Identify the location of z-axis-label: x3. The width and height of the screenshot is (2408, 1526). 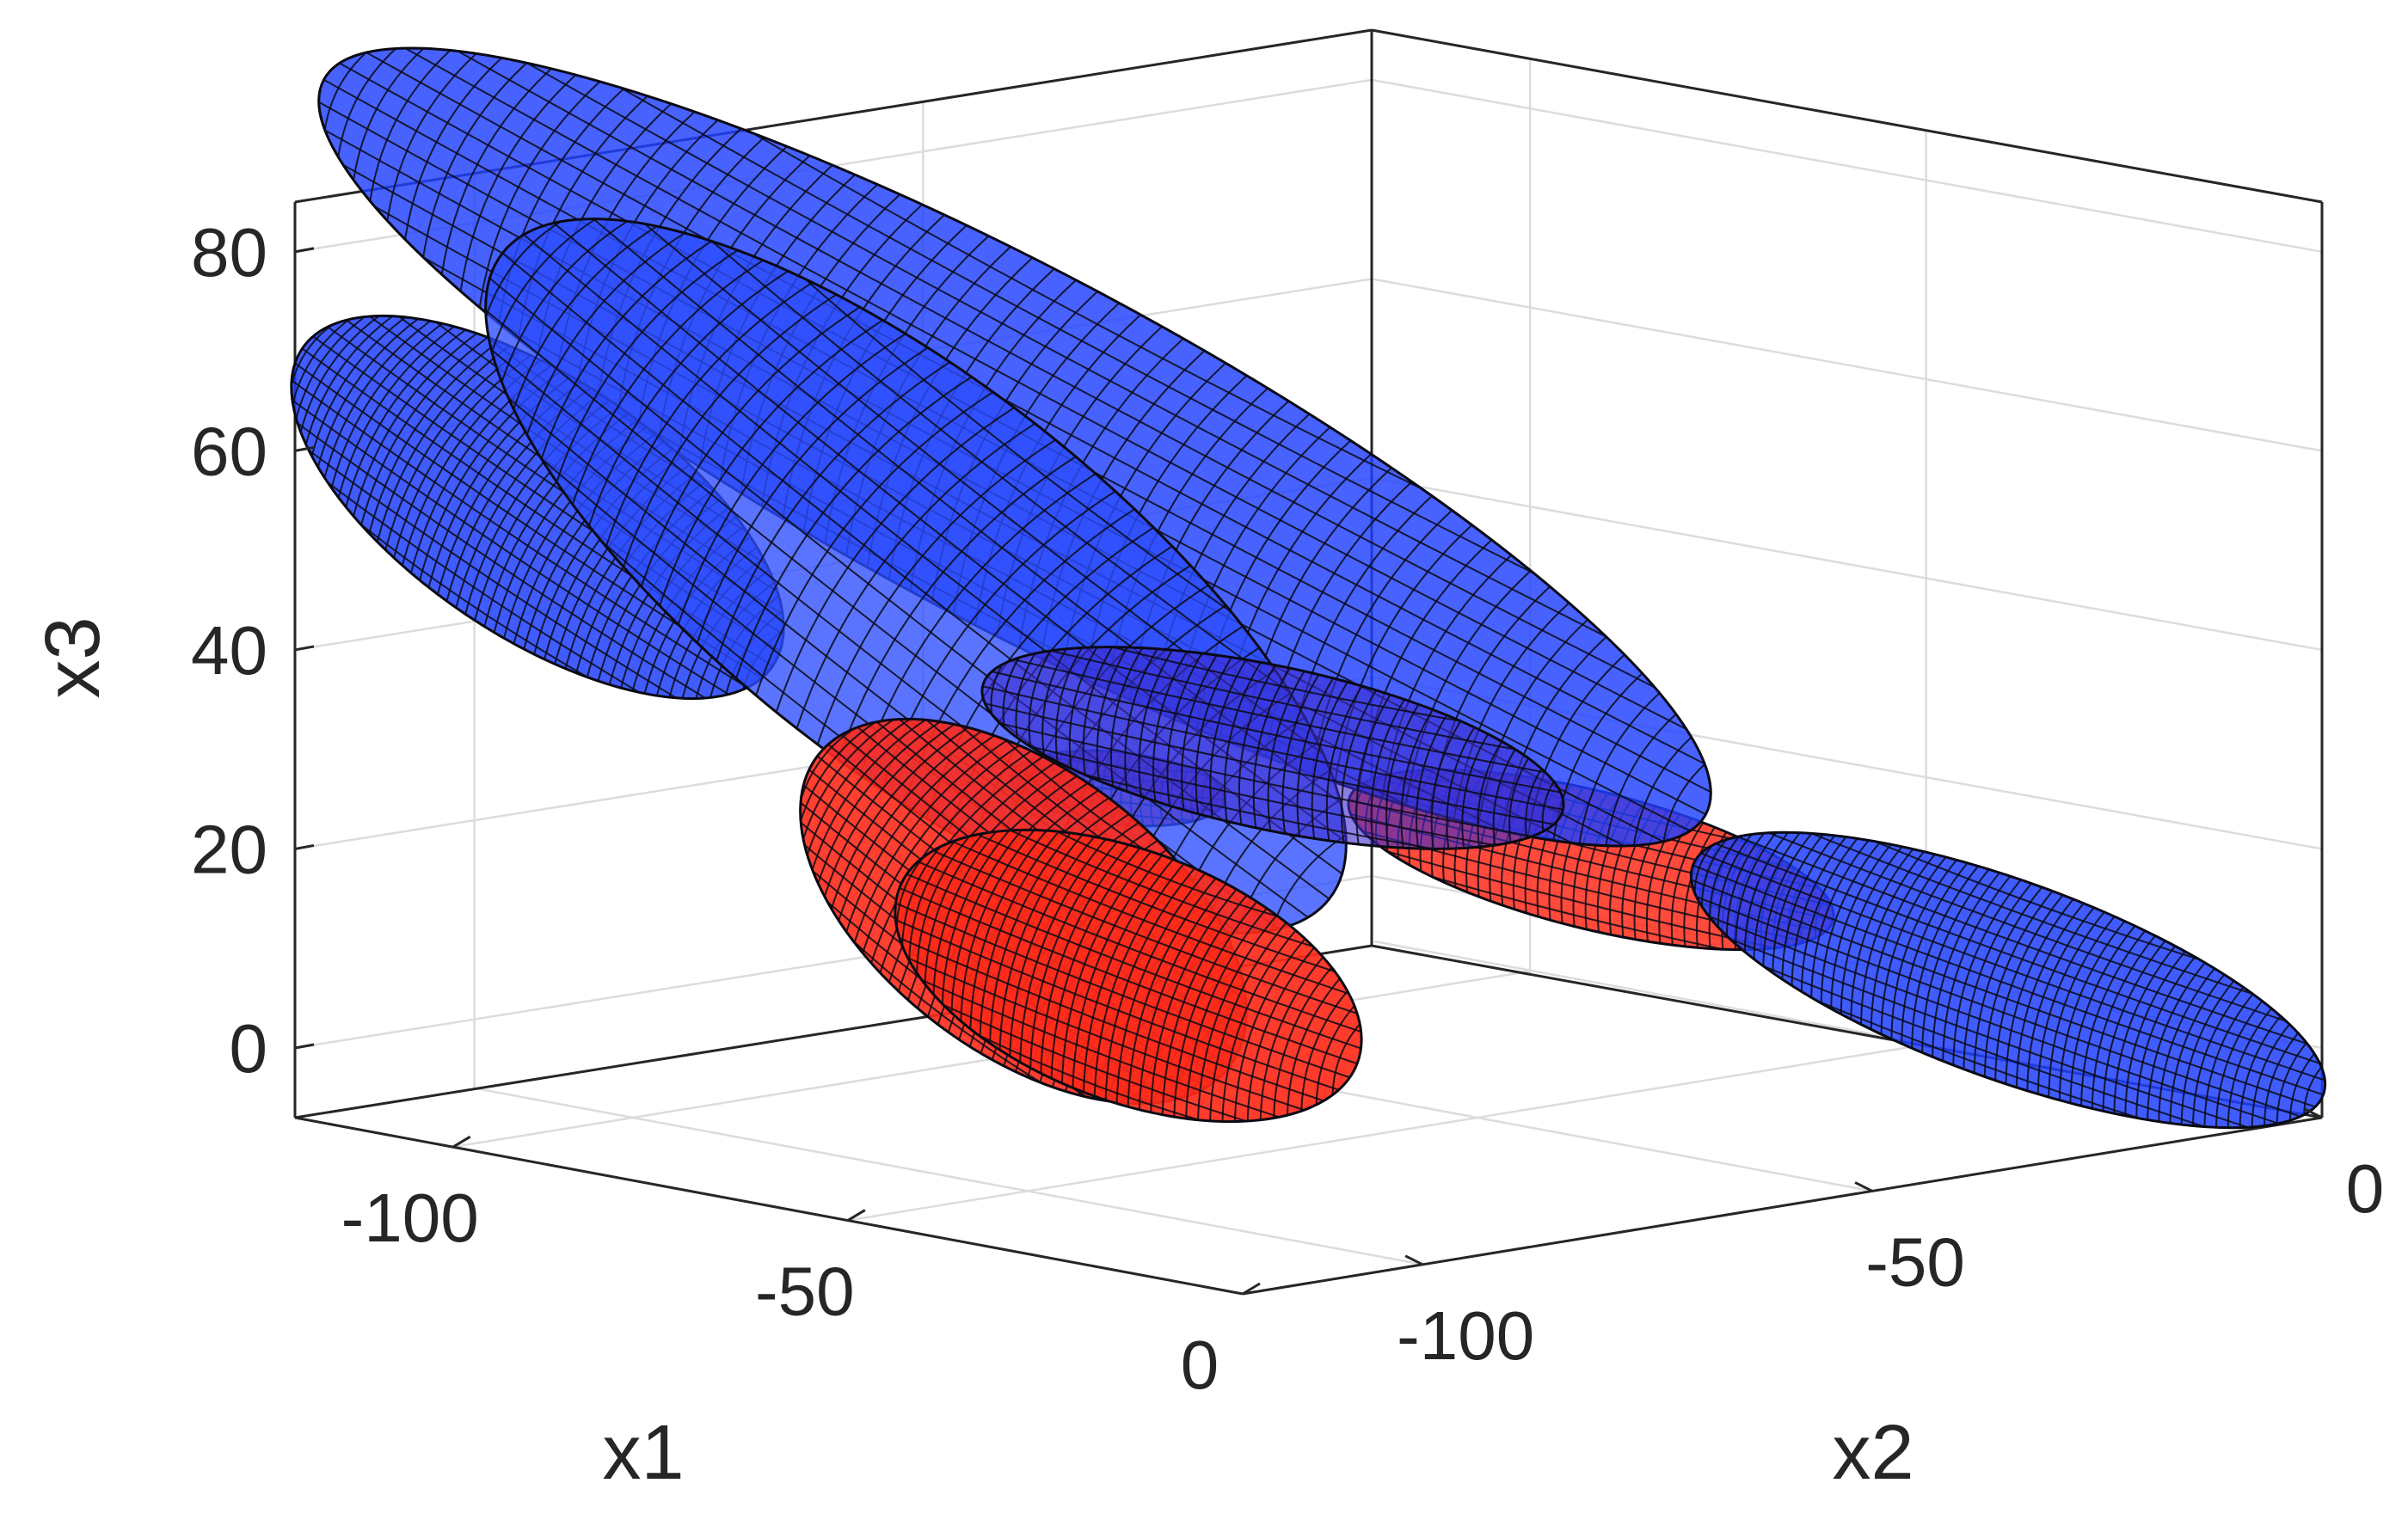
(73, 657).